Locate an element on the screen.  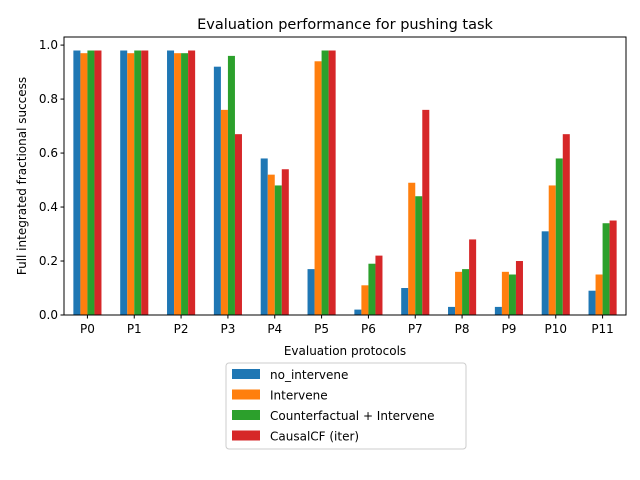
legend-frame is located at coordinates (346, 406).